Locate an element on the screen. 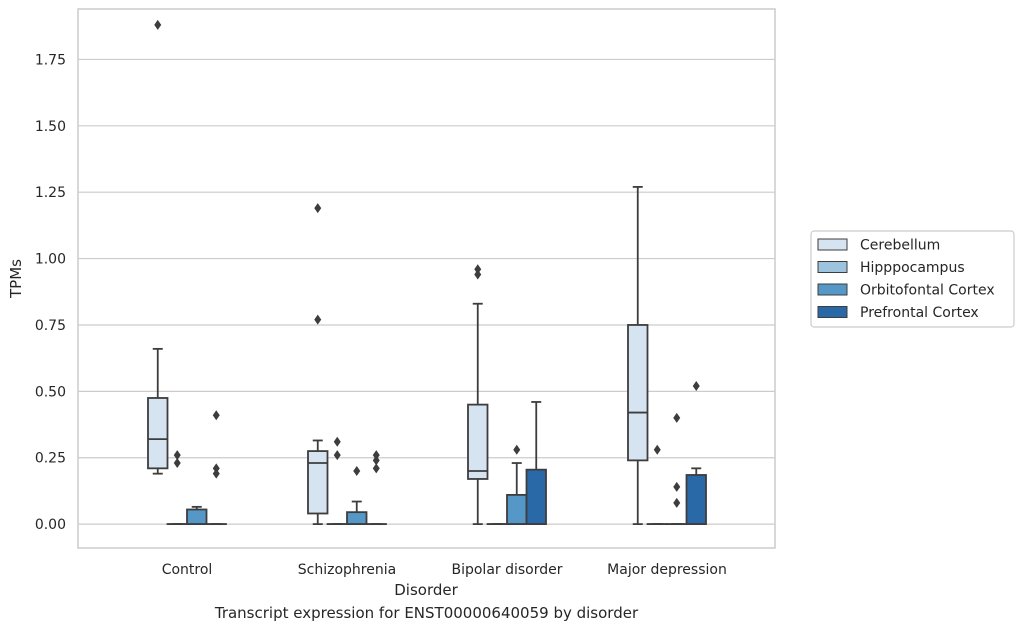  legend-label: Orbitofontal Cortex is located at coordinates (927, 291).